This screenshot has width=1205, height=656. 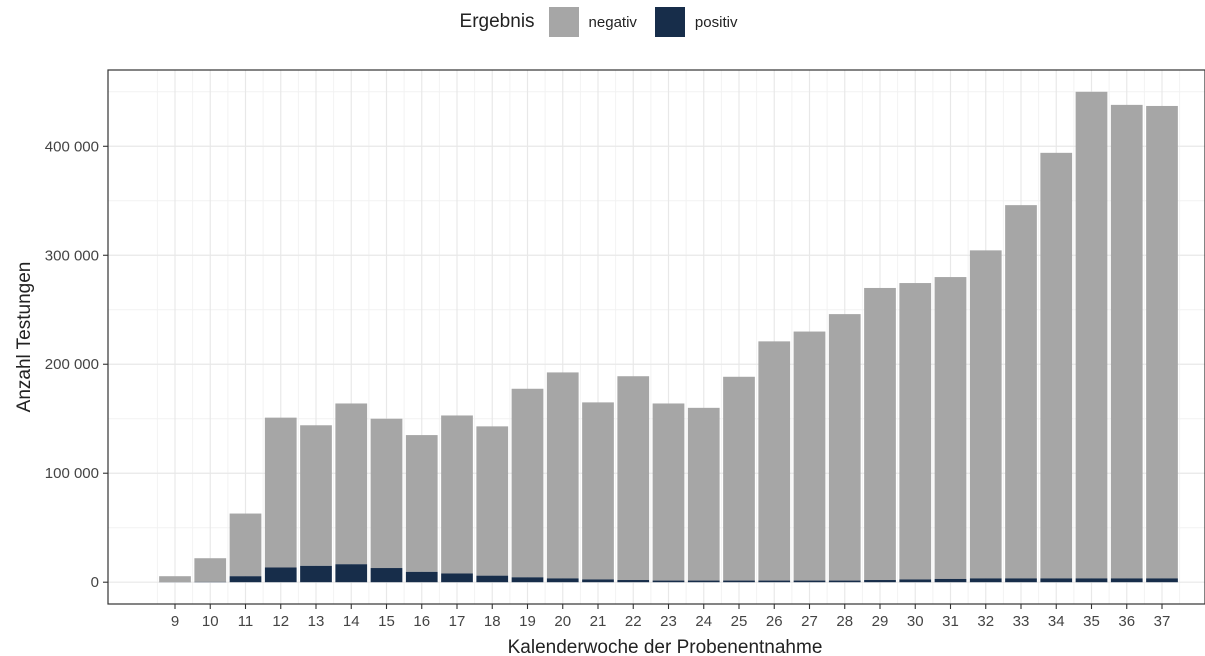 I want to click on legend-item-positiv: positiv, so click(x=696, y=22).